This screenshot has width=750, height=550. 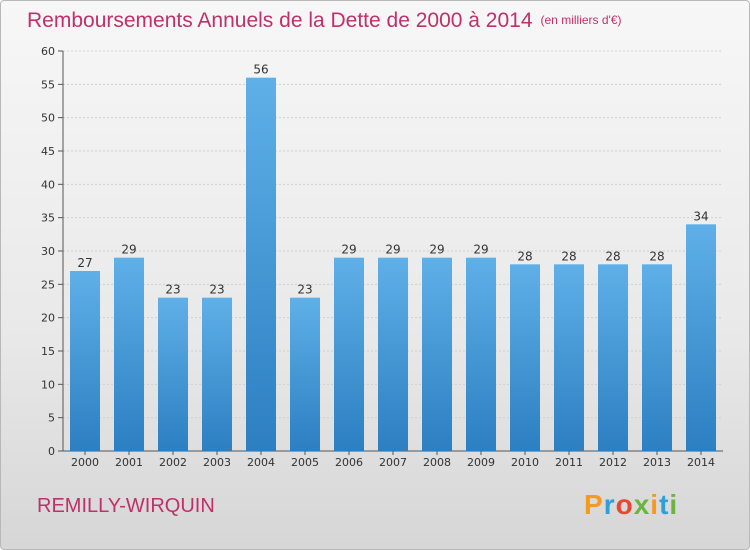 What do you see at coordinates (48, 351) in the screenshot?
I see `y-tick-label: 15` at bounding box center [48, 351].